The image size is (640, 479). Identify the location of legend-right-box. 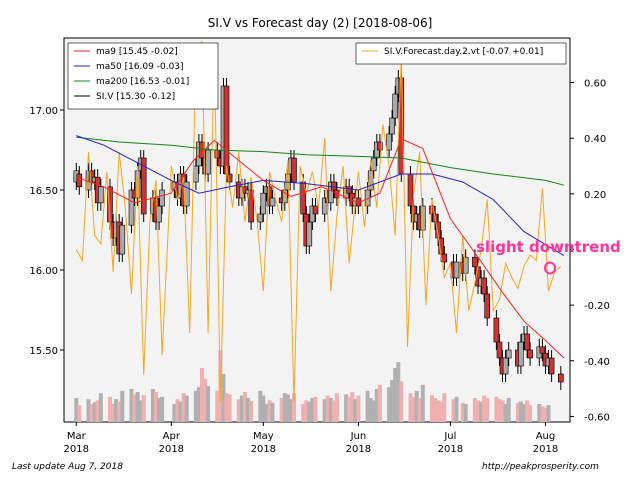
(461, 53).